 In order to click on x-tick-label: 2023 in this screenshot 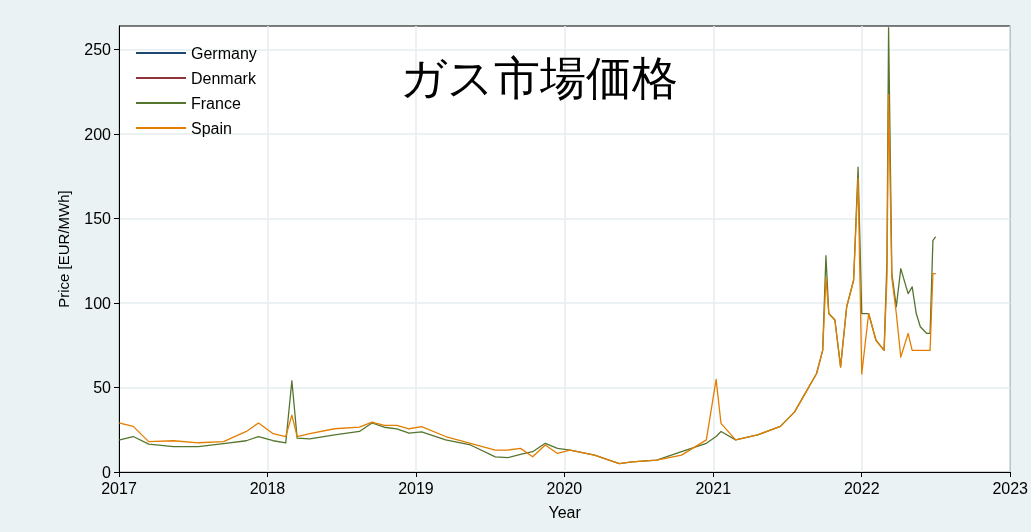, I will do `click(1010, 488)`.